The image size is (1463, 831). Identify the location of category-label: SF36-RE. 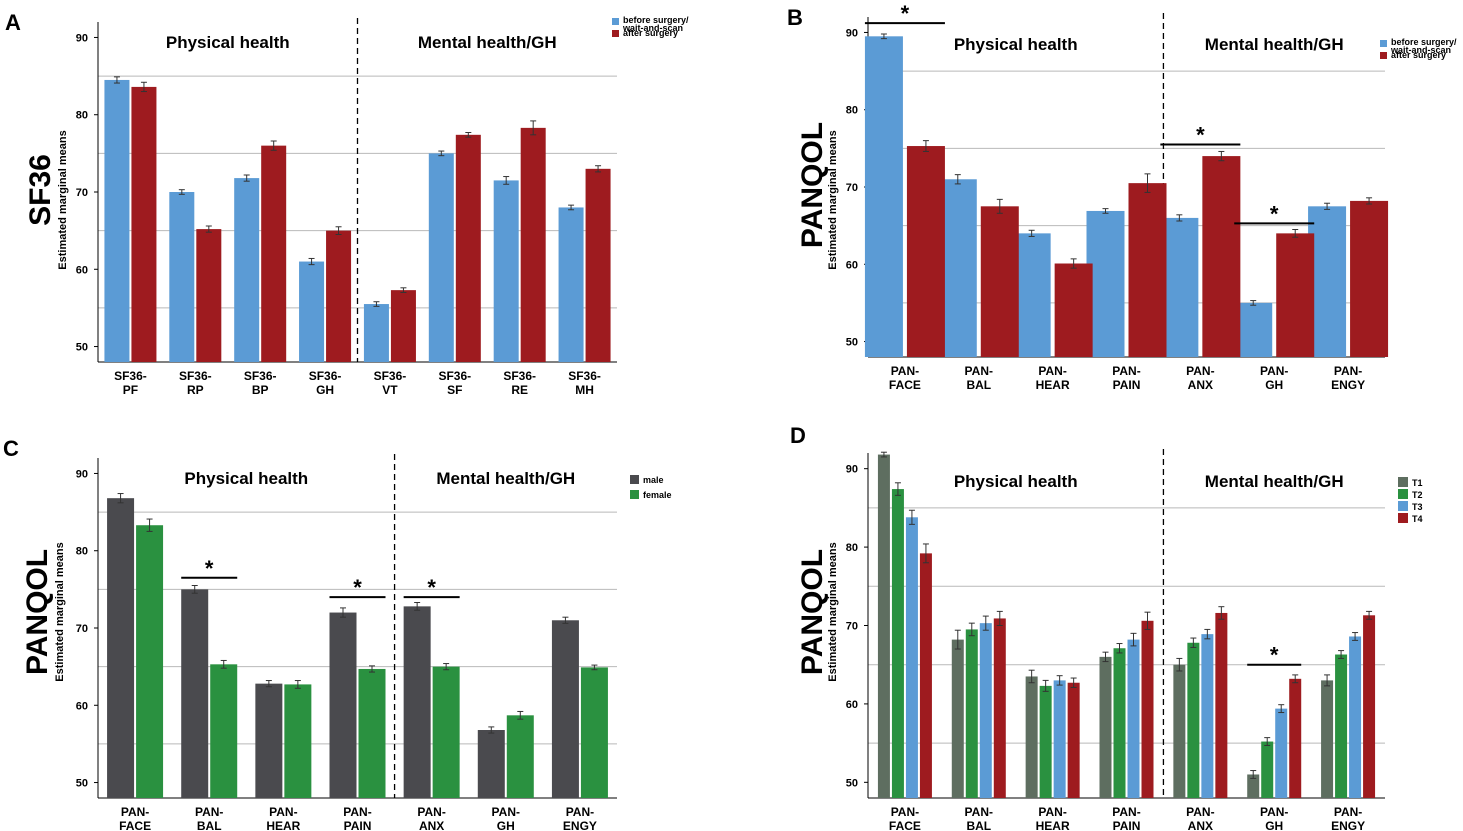
(519, 383).